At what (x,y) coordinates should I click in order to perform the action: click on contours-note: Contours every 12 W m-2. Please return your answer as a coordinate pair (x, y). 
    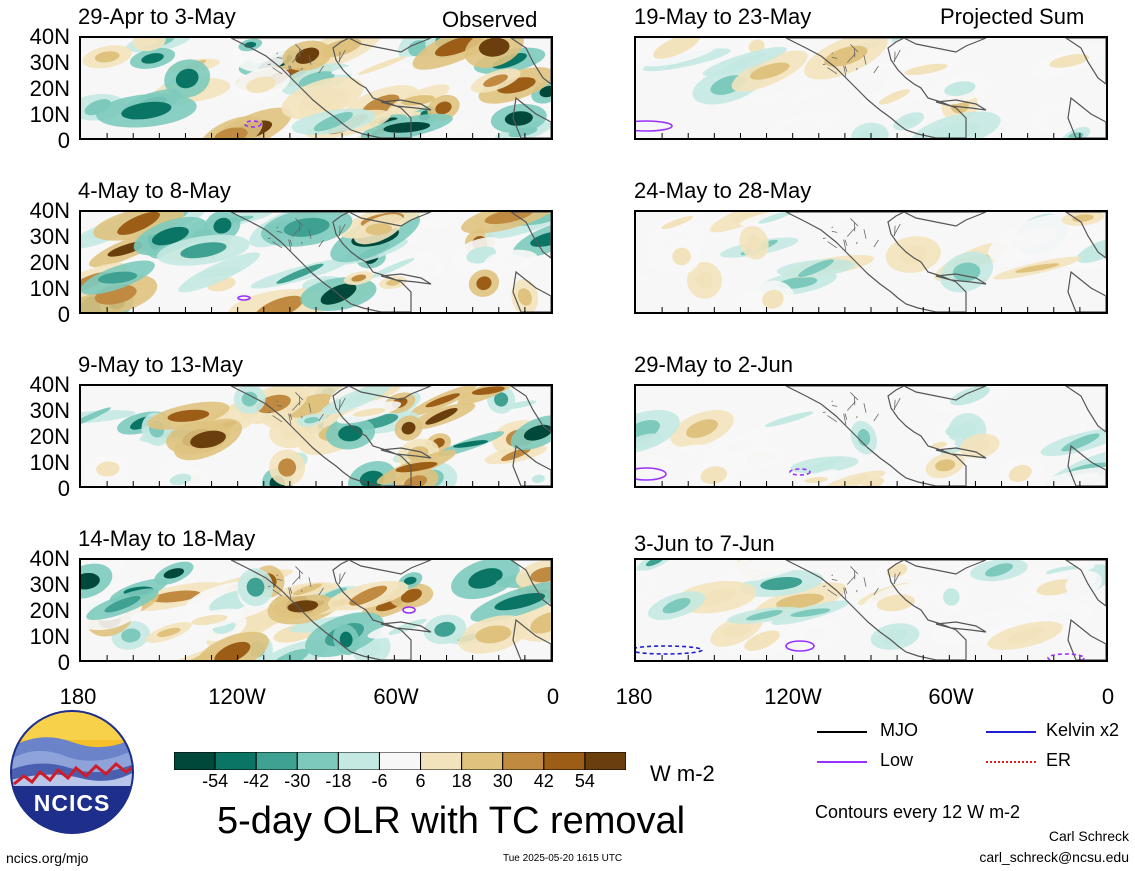
    Looking at the image, I should click on (918, 812).